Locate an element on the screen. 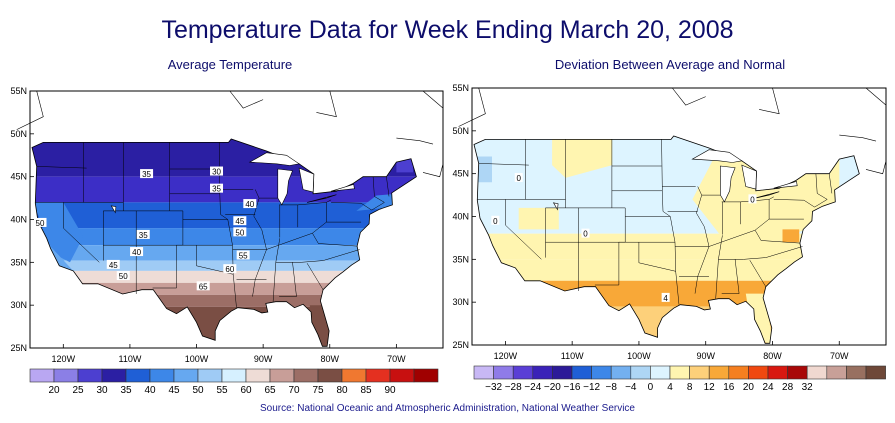 The height and width of the screenshot is (423, 895). legend-label: 55 is located at coordinates (222, 390).